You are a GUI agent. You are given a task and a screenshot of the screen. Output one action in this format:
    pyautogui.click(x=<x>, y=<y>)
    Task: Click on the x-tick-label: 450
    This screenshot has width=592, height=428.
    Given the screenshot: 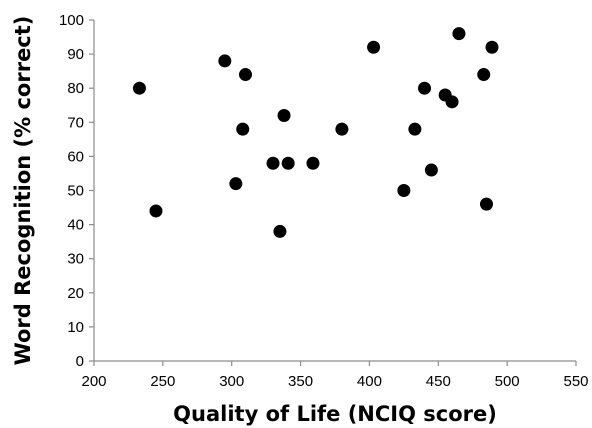 What is the action you would take?
    pyautogui.click(x=438, y=381)
    